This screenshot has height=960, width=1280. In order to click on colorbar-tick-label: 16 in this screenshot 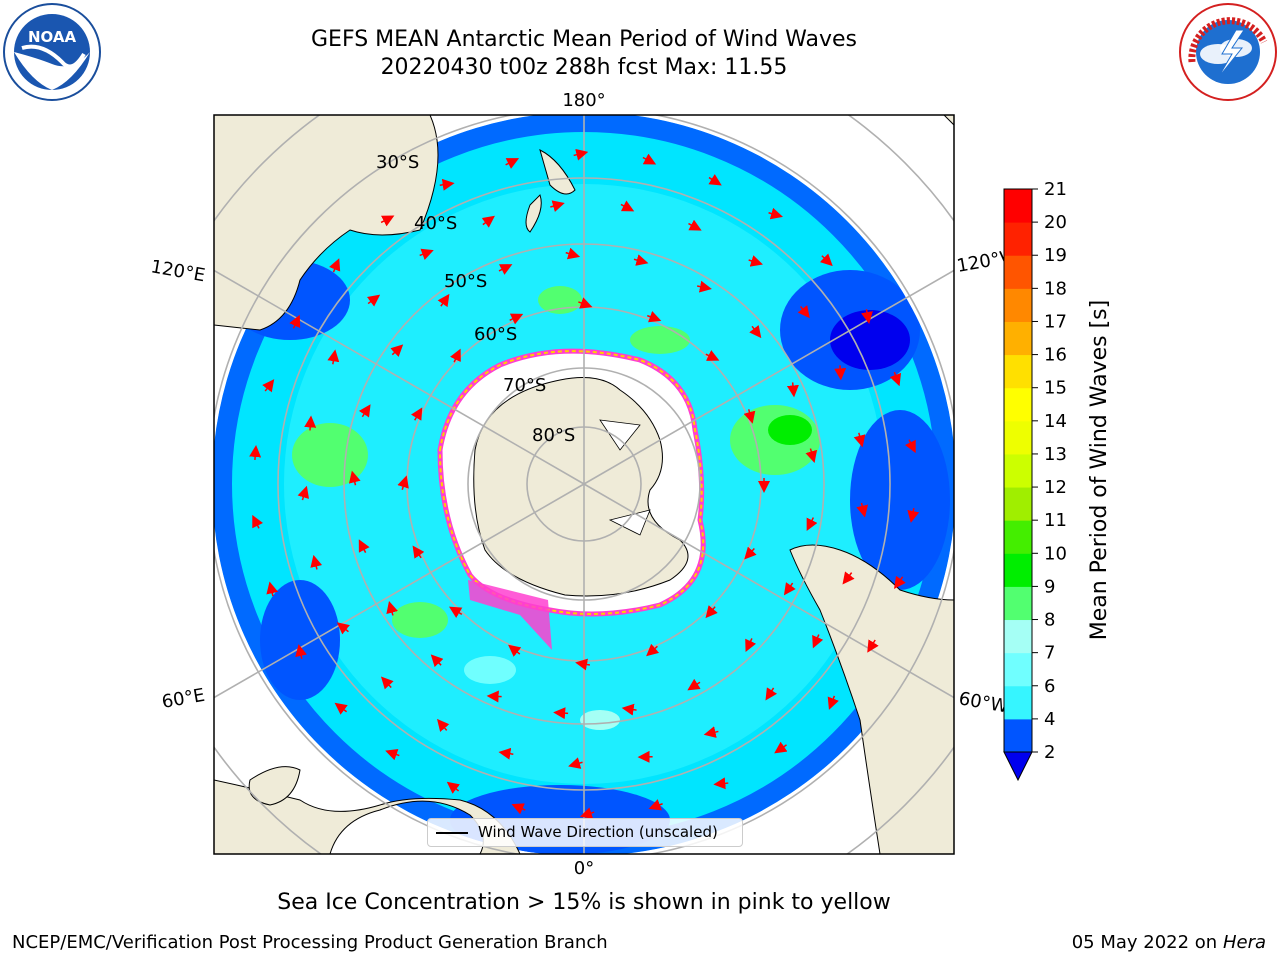, I will do `click(1055, 355)`.